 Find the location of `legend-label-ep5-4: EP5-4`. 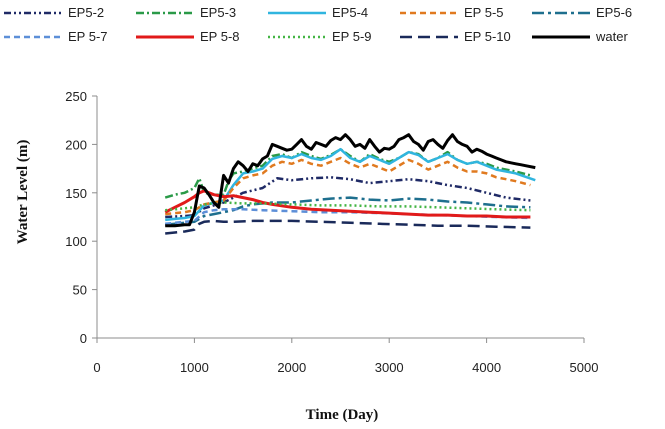

legend-label-ep5-4: EP5-4 is located at coordinates (350, 12).